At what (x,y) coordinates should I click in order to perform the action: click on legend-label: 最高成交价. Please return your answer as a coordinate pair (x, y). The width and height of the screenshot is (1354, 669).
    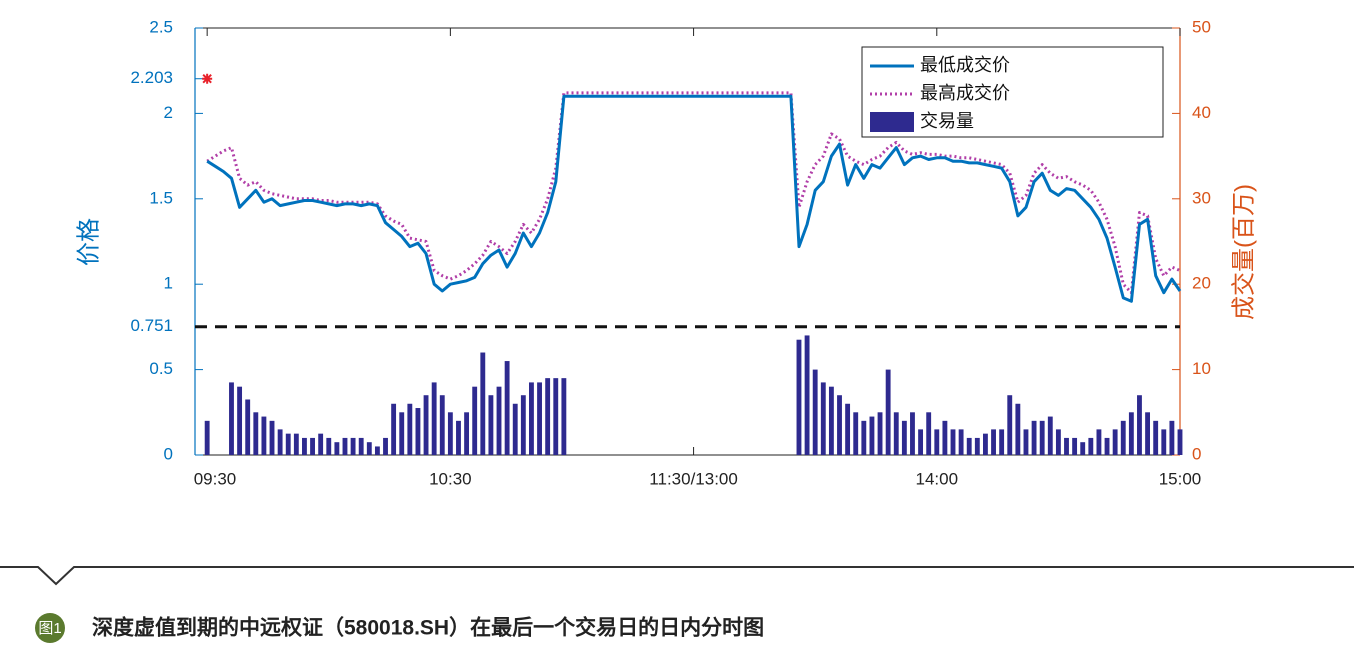
    Looking at the image, I should click on (965, 93).